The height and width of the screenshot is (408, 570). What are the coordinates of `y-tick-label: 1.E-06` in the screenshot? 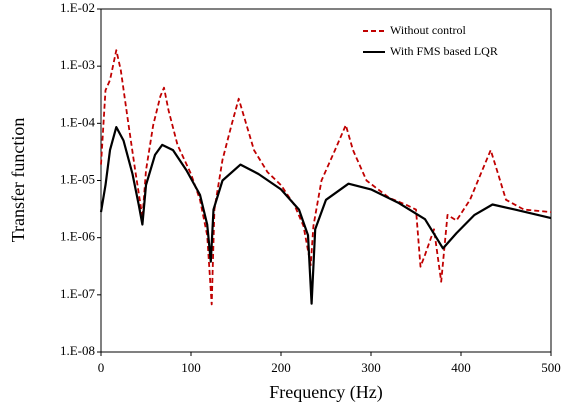 It's located at (78, 236).